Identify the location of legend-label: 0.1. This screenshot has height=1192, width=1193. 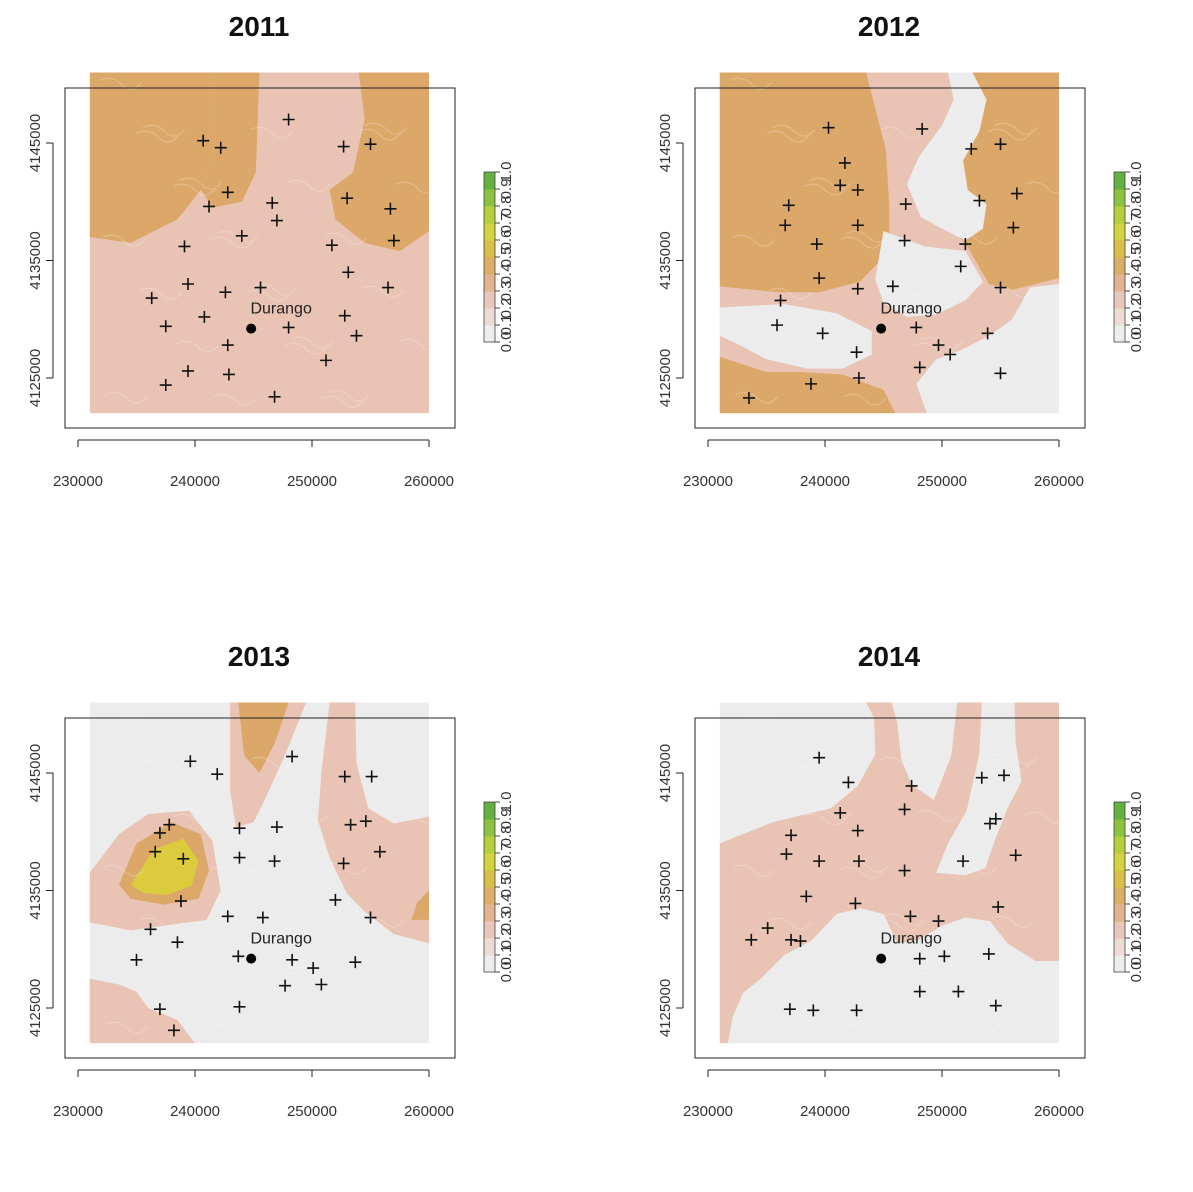
(1136, 325).